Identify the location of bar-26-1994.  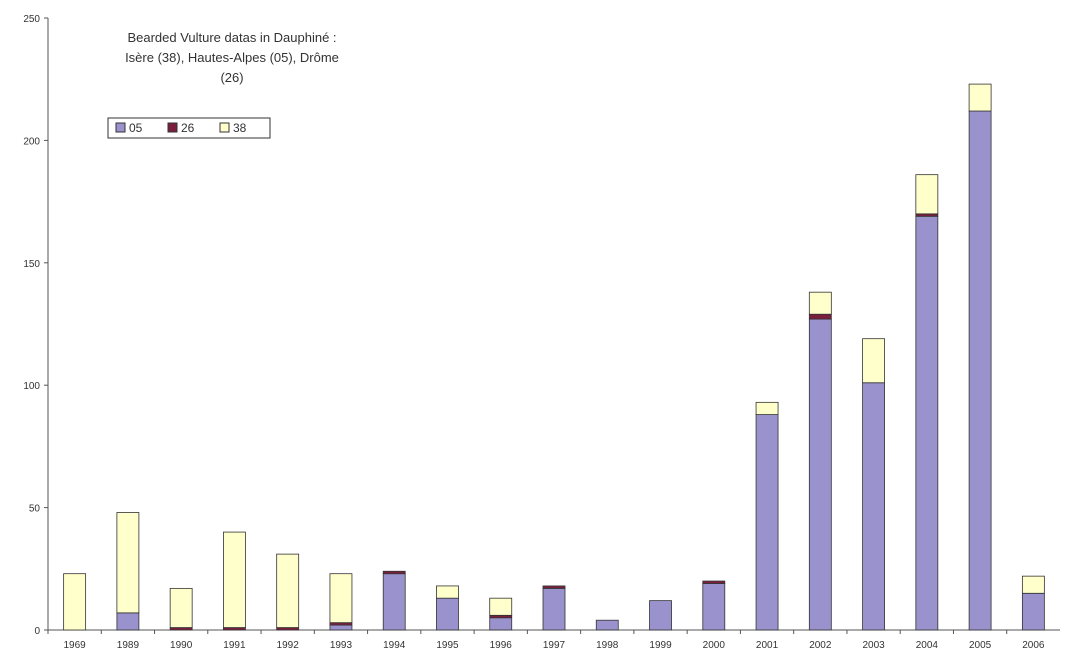
(394, 572).